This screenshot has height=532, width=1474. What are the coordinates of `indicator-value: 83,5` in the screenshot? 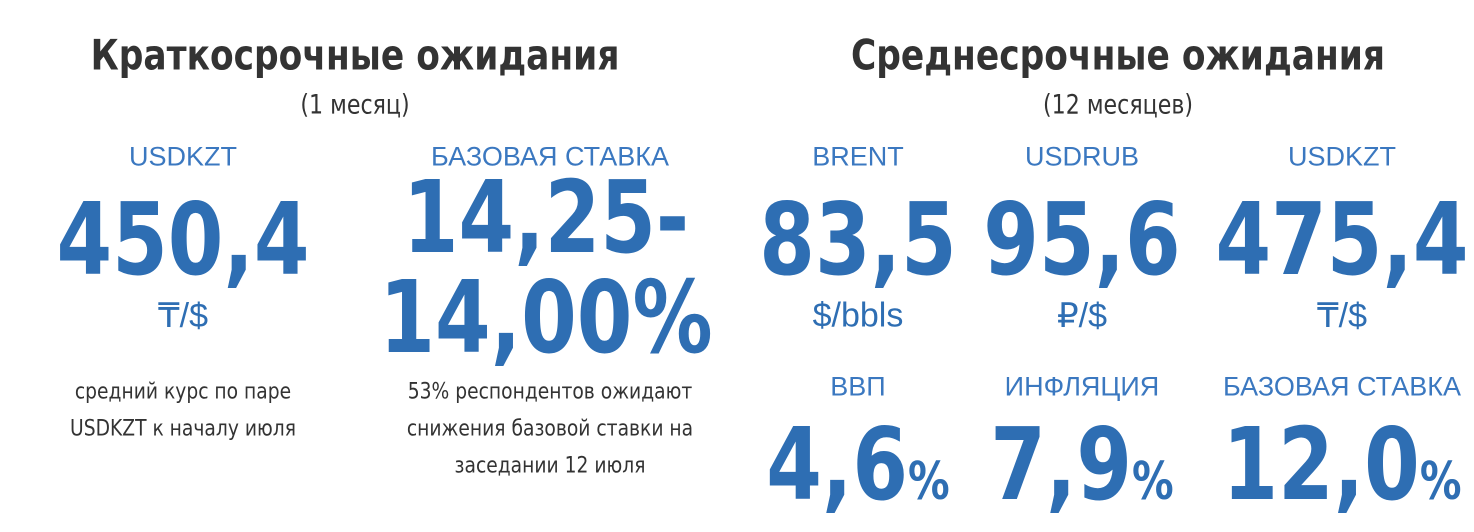 It's located at (857, 240).